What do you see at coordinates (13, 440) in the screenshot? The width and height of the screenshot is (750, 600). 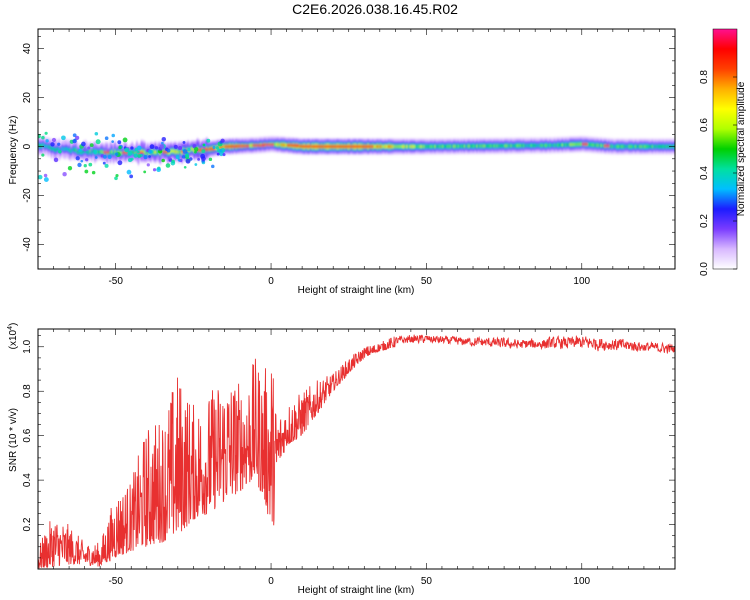 I see `snr-y-label: SNR (10 * v/v)` at bounding box center [13, 440].